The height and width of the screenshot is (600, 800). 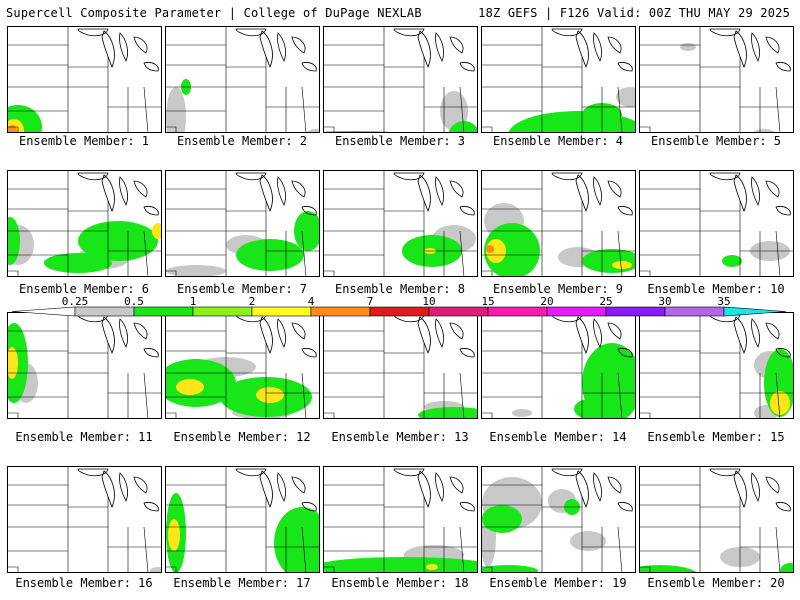 What do you see at coordinates (487, 302) in the screenshot?
I see `colorbar-tick-label: 15` at bounding box center [487, 302].